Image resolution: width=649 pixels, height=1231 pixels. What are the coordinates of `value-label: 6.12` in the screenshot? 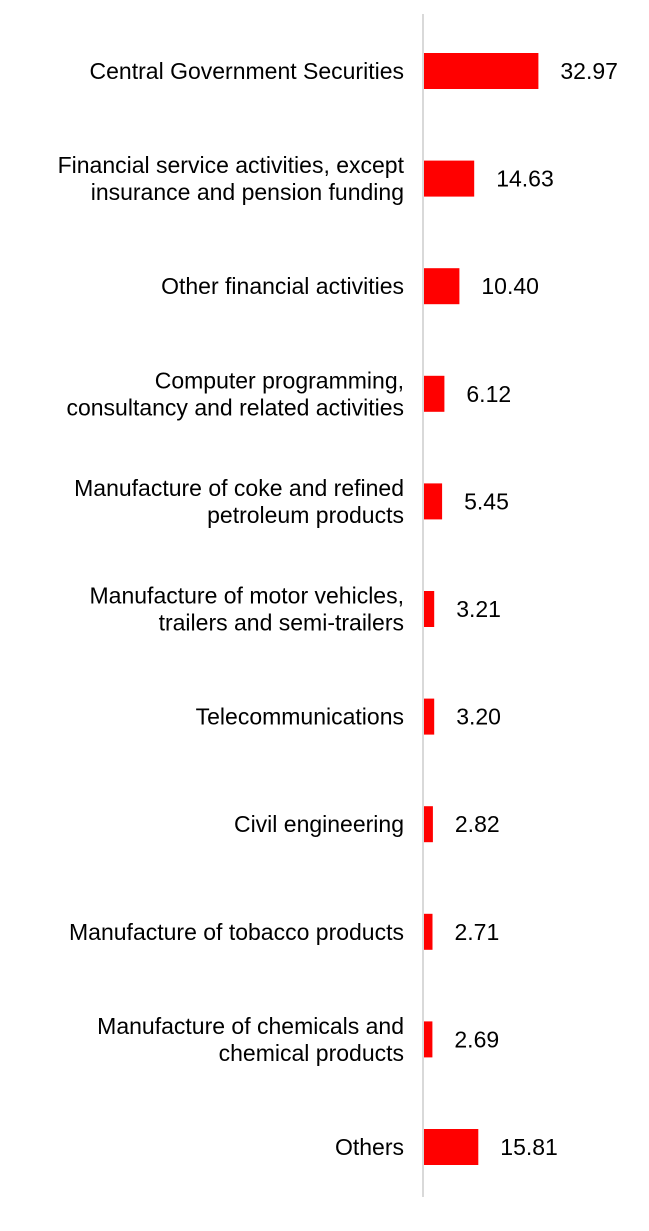 It's located at (488, 394).